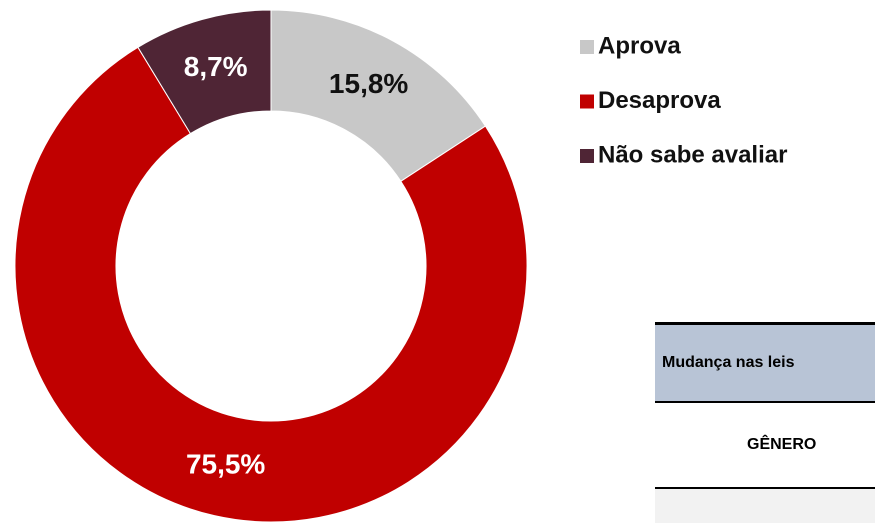  What do you see at coordinates (368, 83) in the screenshot?
I see `data-label: 15,8%` at bounding box center [368, 83].